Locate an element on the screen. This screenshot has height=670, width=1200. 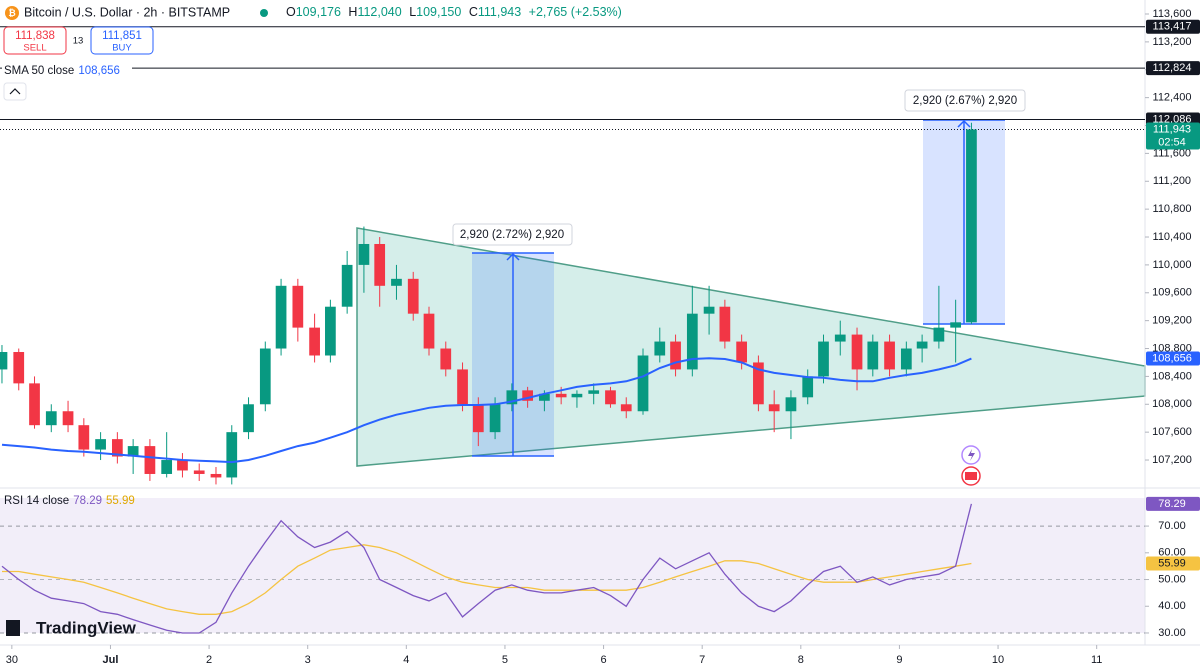
y-tick-label: 110,800 is located at coordinates (1172, 209).